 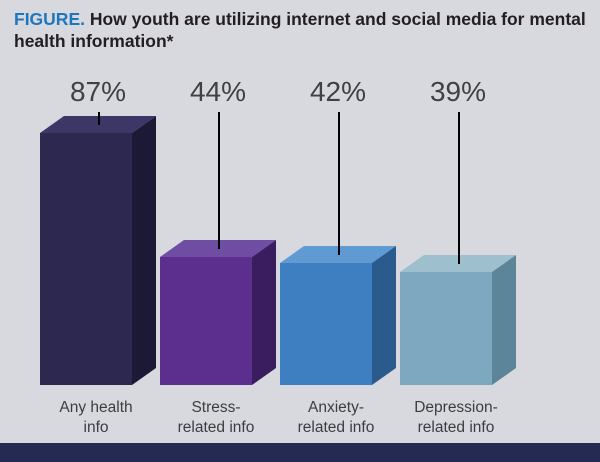 I want to click on figure-label: FIGURE., so click(x=49, y=19).